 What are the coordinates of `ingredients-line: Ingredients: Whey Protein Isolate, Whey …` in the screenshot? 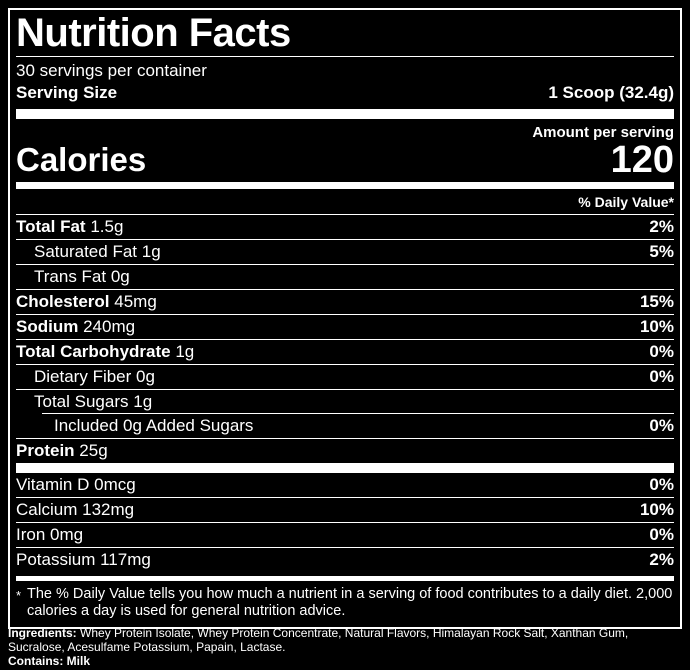 It's located at (346, 640).